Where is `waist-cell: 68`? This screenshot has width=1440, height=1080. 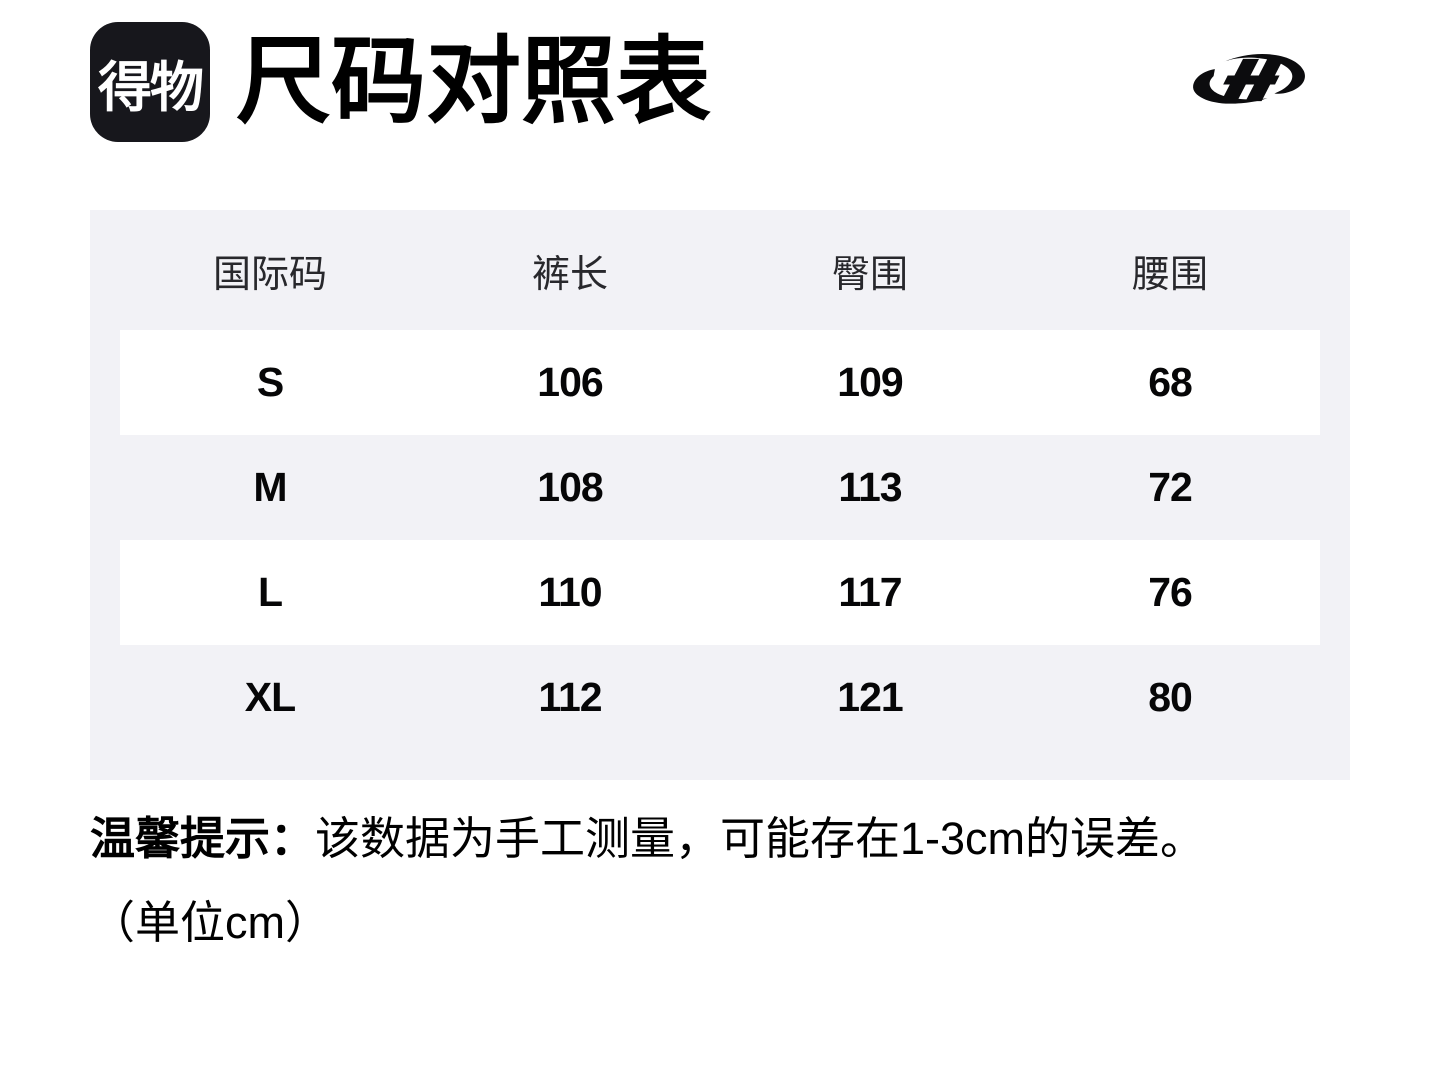 waist-cell: 68 is located at coordinates (1170, 382).